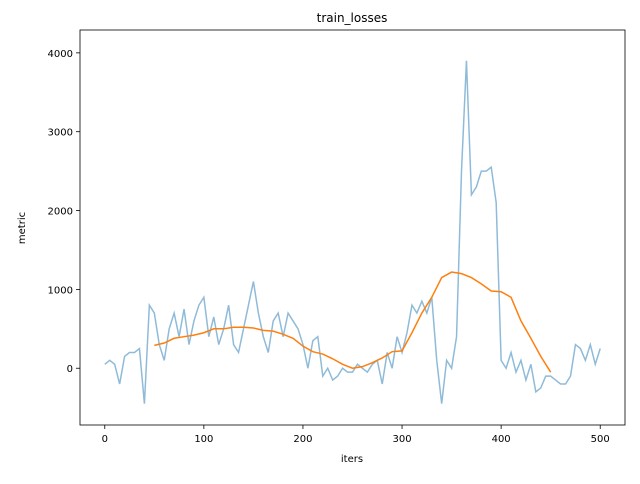  Describe the element at coordinates (352, 18) in the screenshot. I see `chart-title: train_losses` at that location.